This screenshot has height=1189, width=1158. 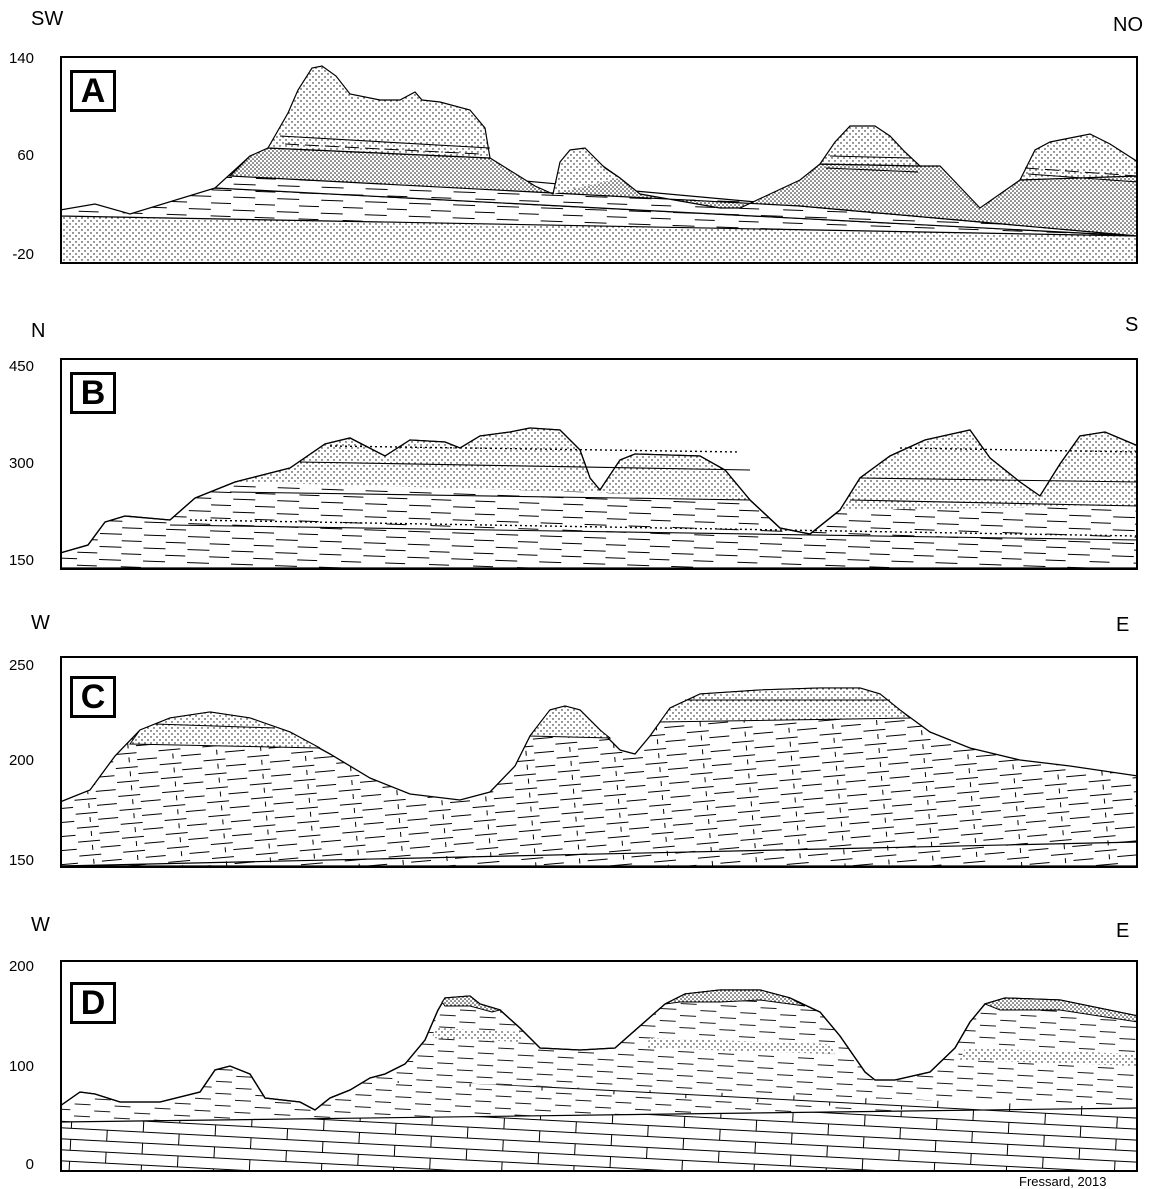 I want to click on panel-label-b: B, so click(x=93, y=393).